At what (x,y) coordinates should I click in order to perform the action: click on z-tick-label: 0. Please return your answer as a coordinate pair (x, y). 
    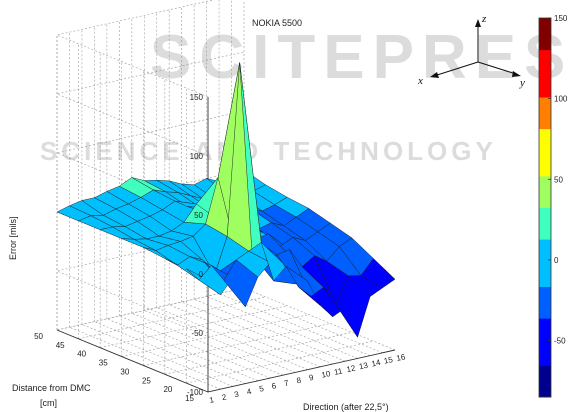
    Looking at the image, I should click on (201, 274).